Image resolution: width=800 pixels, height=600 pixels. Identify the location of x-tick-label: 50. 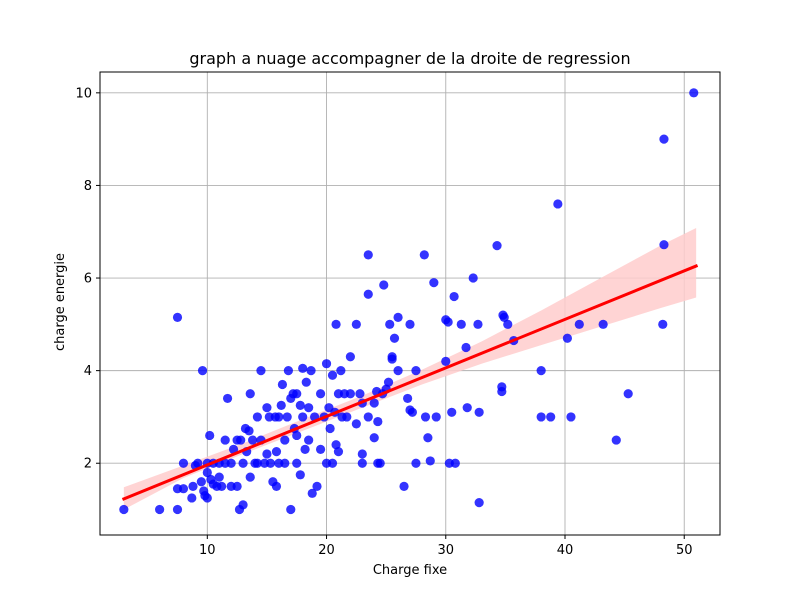
(684, 550).